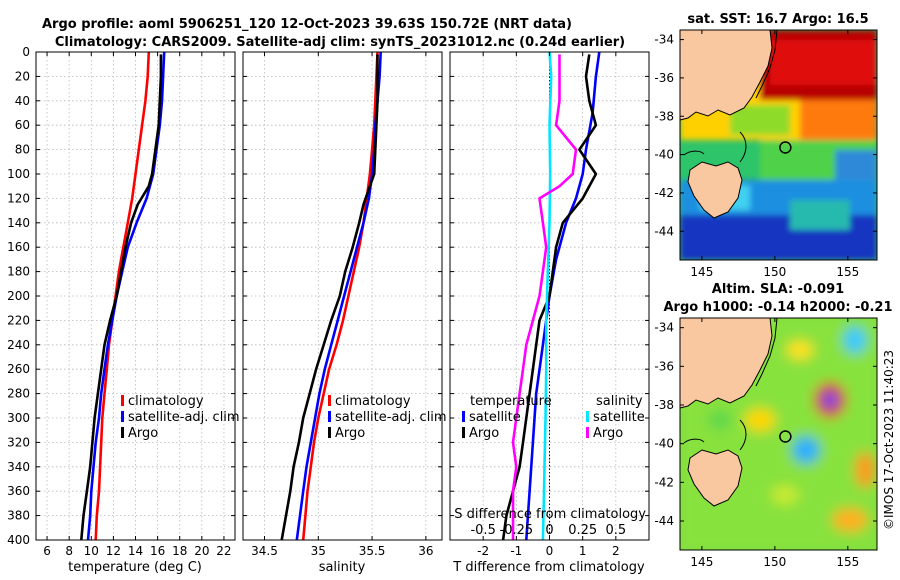 Image resolution: width=900 pixels, height=580 pixels. I want to click on depth-tick-label: 400, so click(18, 540).